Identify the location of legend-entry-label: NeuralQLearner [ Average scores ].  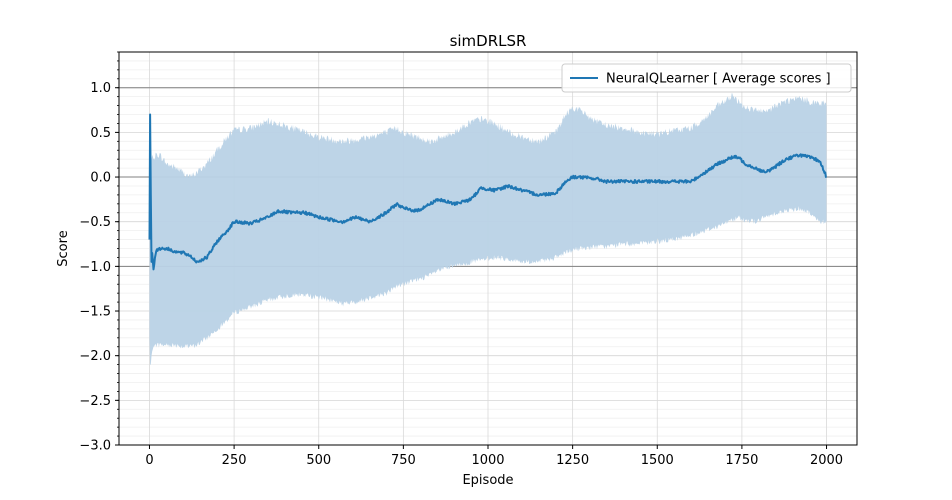
(718, 79).